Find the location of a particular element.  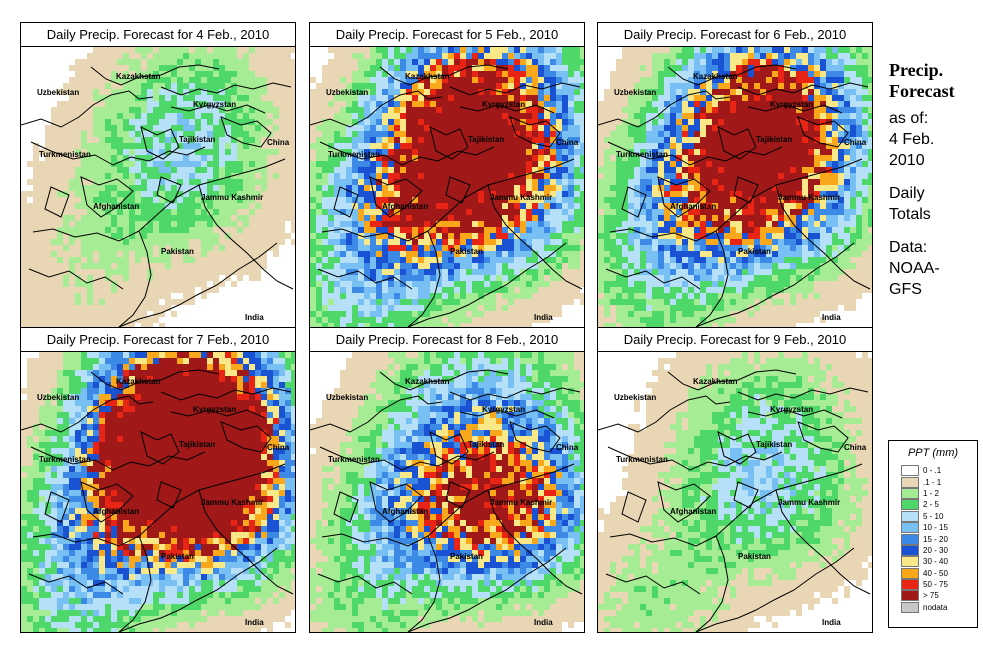

info-data-line2: NOAA- is located at coordinates (914, 268).